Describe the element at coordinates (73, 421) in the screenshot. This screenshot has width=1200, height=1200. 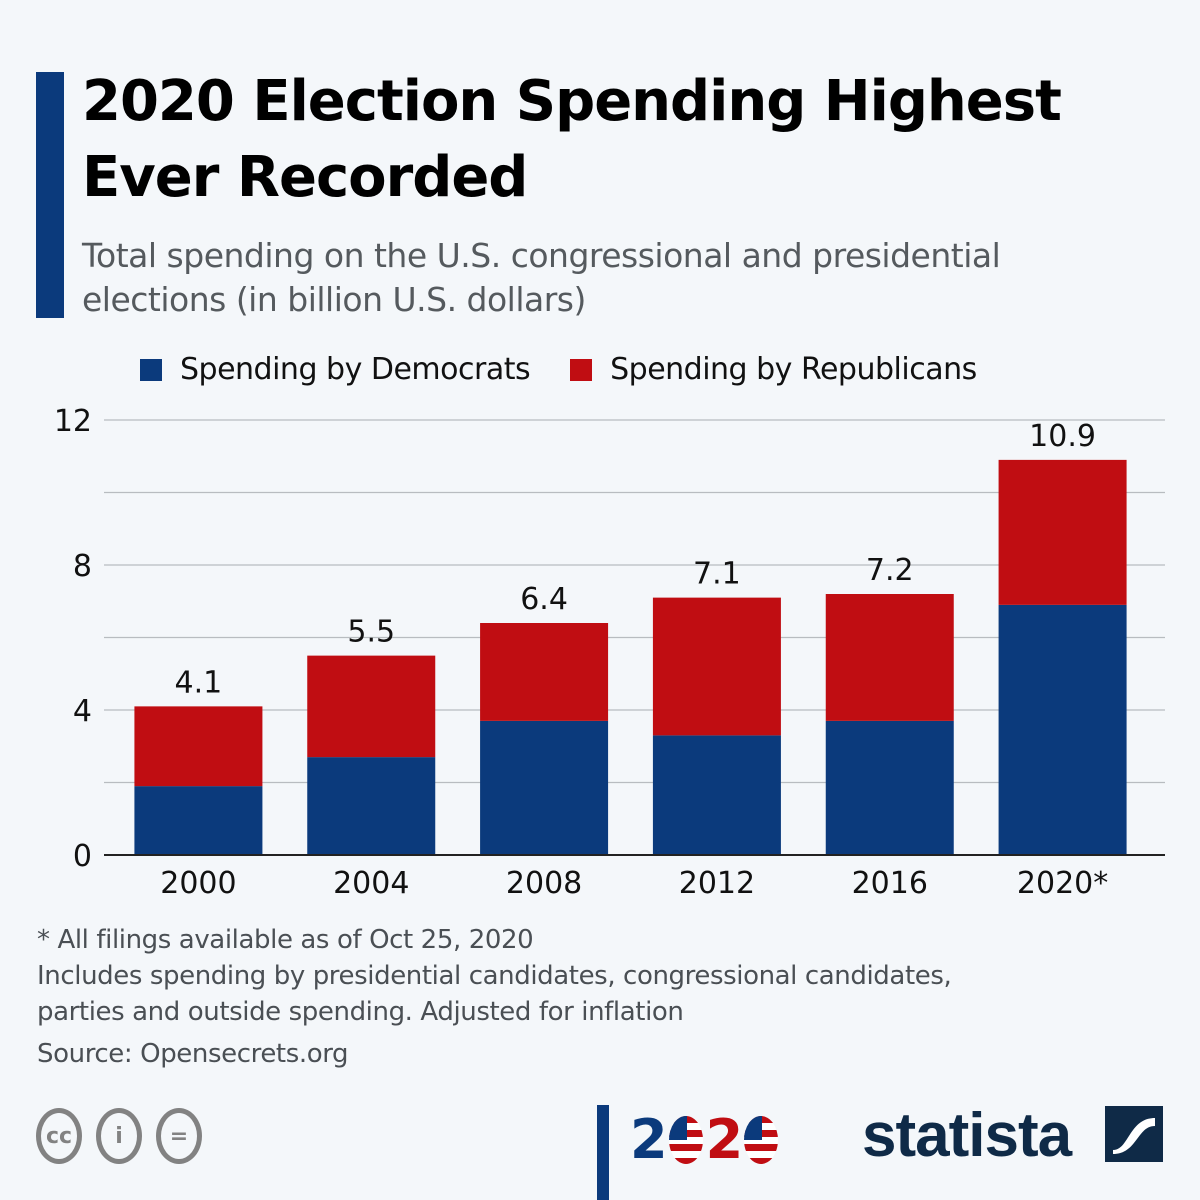
I see `y-tick-label: 12` at that location.